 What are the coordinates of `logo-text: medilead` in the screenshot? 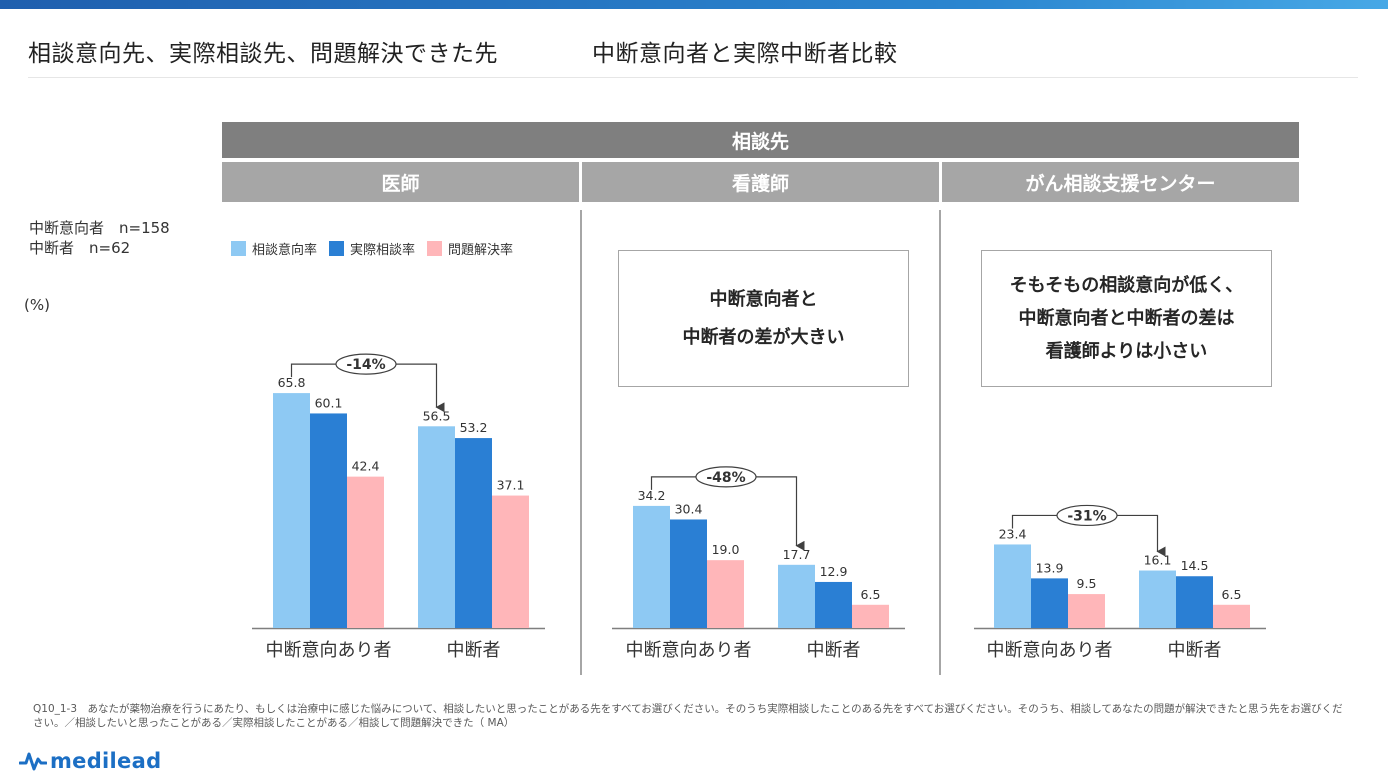 It's located at (106, 761).